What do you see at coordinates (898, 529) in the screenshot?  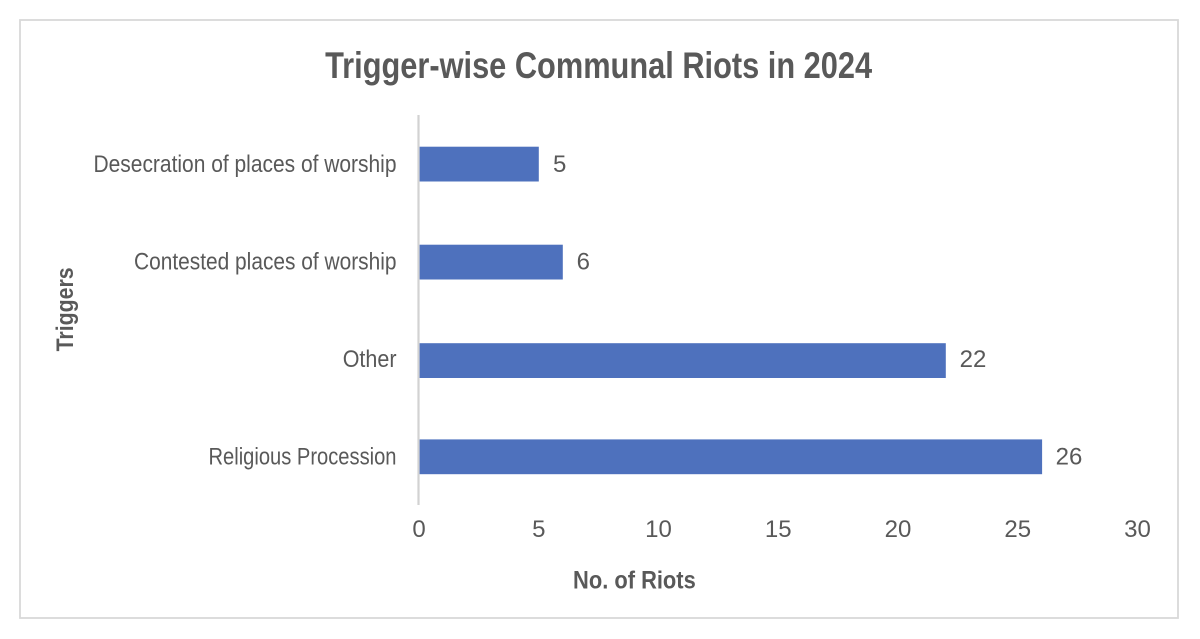 I see `svg-text: 20` at bounding box center [898, 529].